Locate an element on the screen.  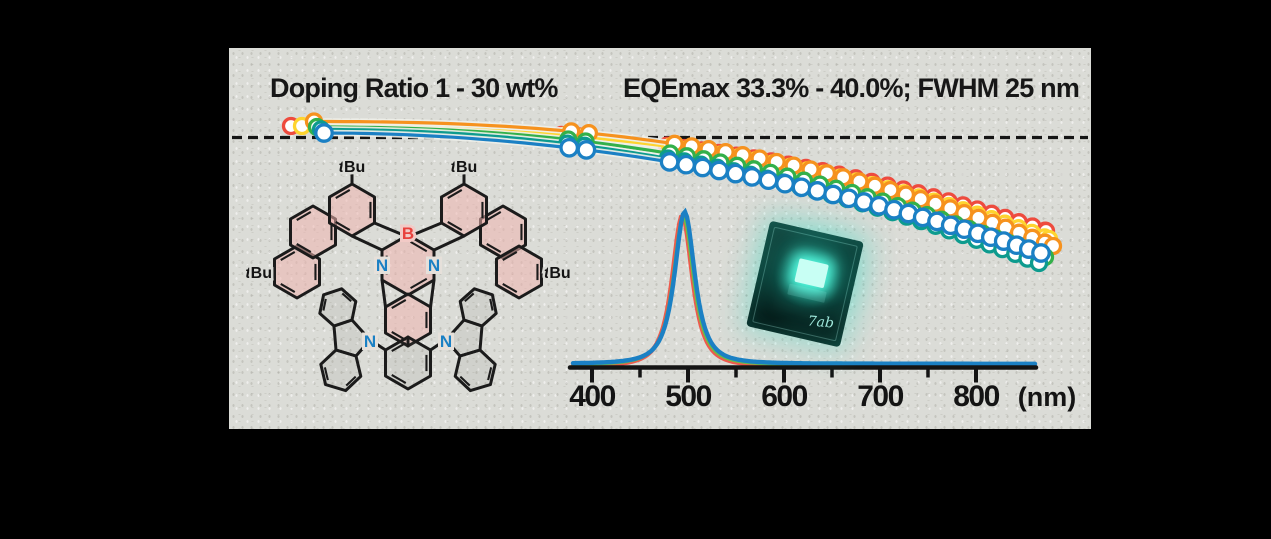
spectrum-curve-spectrum-blue is located at coordinates (804, 286).